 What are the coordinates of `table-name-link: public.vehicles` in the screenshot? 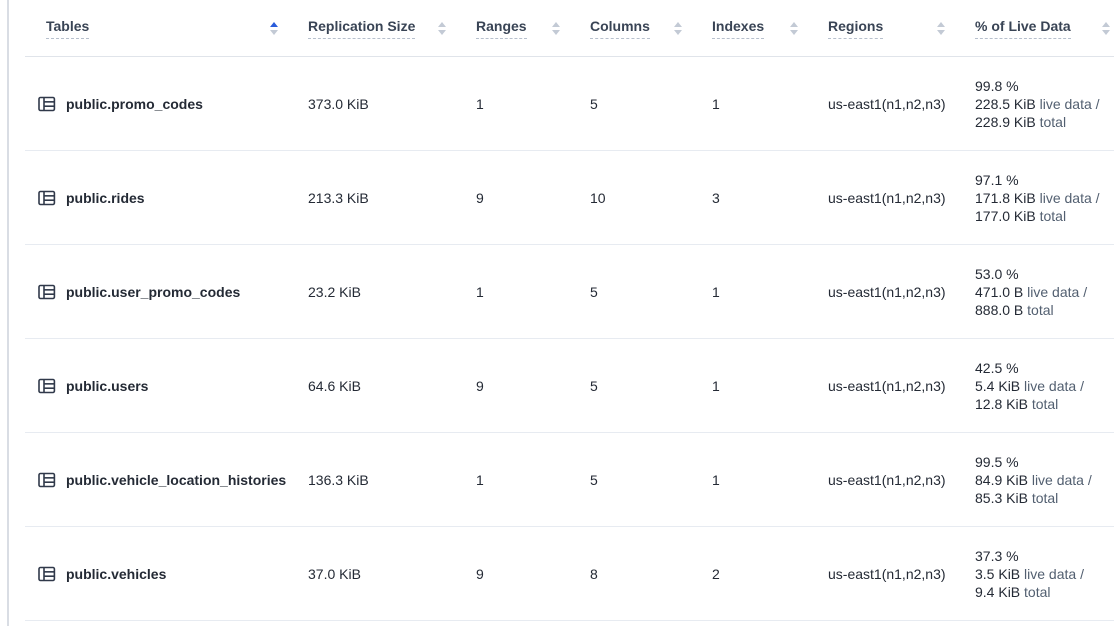 It's located at (116, 573).